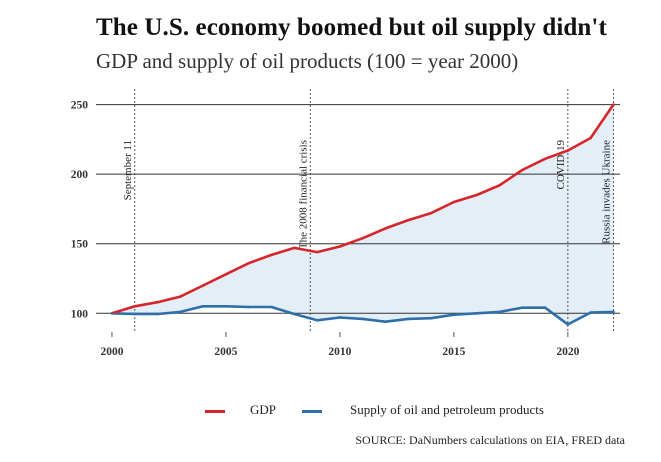  I want to click on x-tick-label-2015: 2015, so click(453, 352).